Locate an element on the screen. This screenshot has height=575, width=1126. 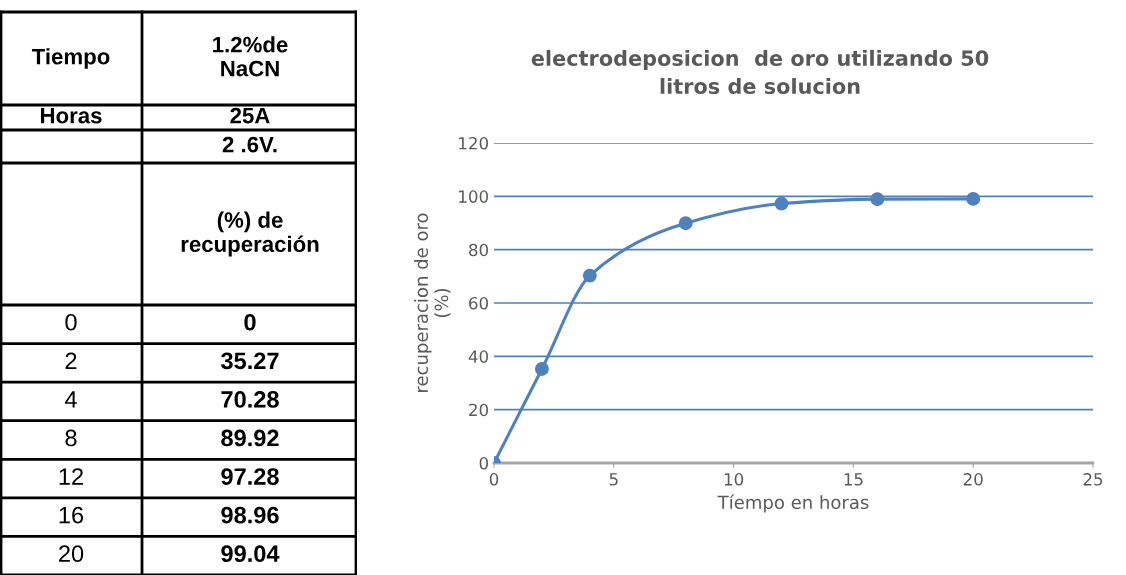
x-tick-label: 25 is located at coordinates (1093, 479).